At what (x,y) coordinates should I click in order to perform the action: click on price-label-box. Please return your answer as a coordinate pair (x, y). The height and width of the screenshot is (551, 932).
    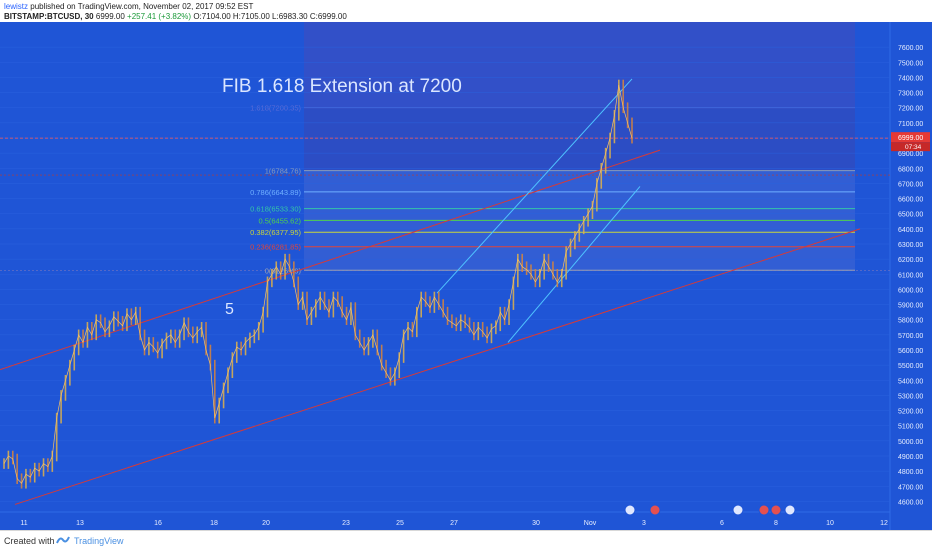
    Looking at the image, I should click on (910, 137).